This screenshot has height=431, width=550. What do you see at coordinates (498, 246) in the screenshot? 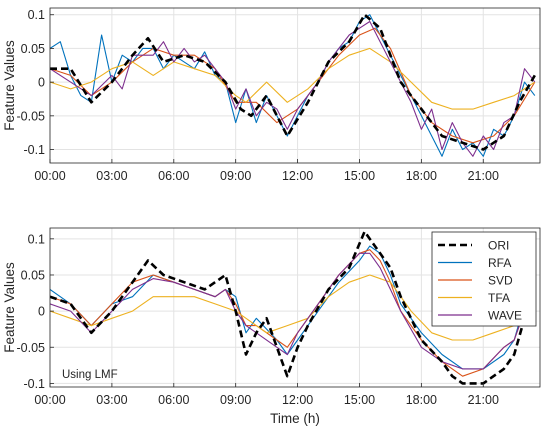
I see `legend-label-ori: ORI` at bounding box center [498, 246].